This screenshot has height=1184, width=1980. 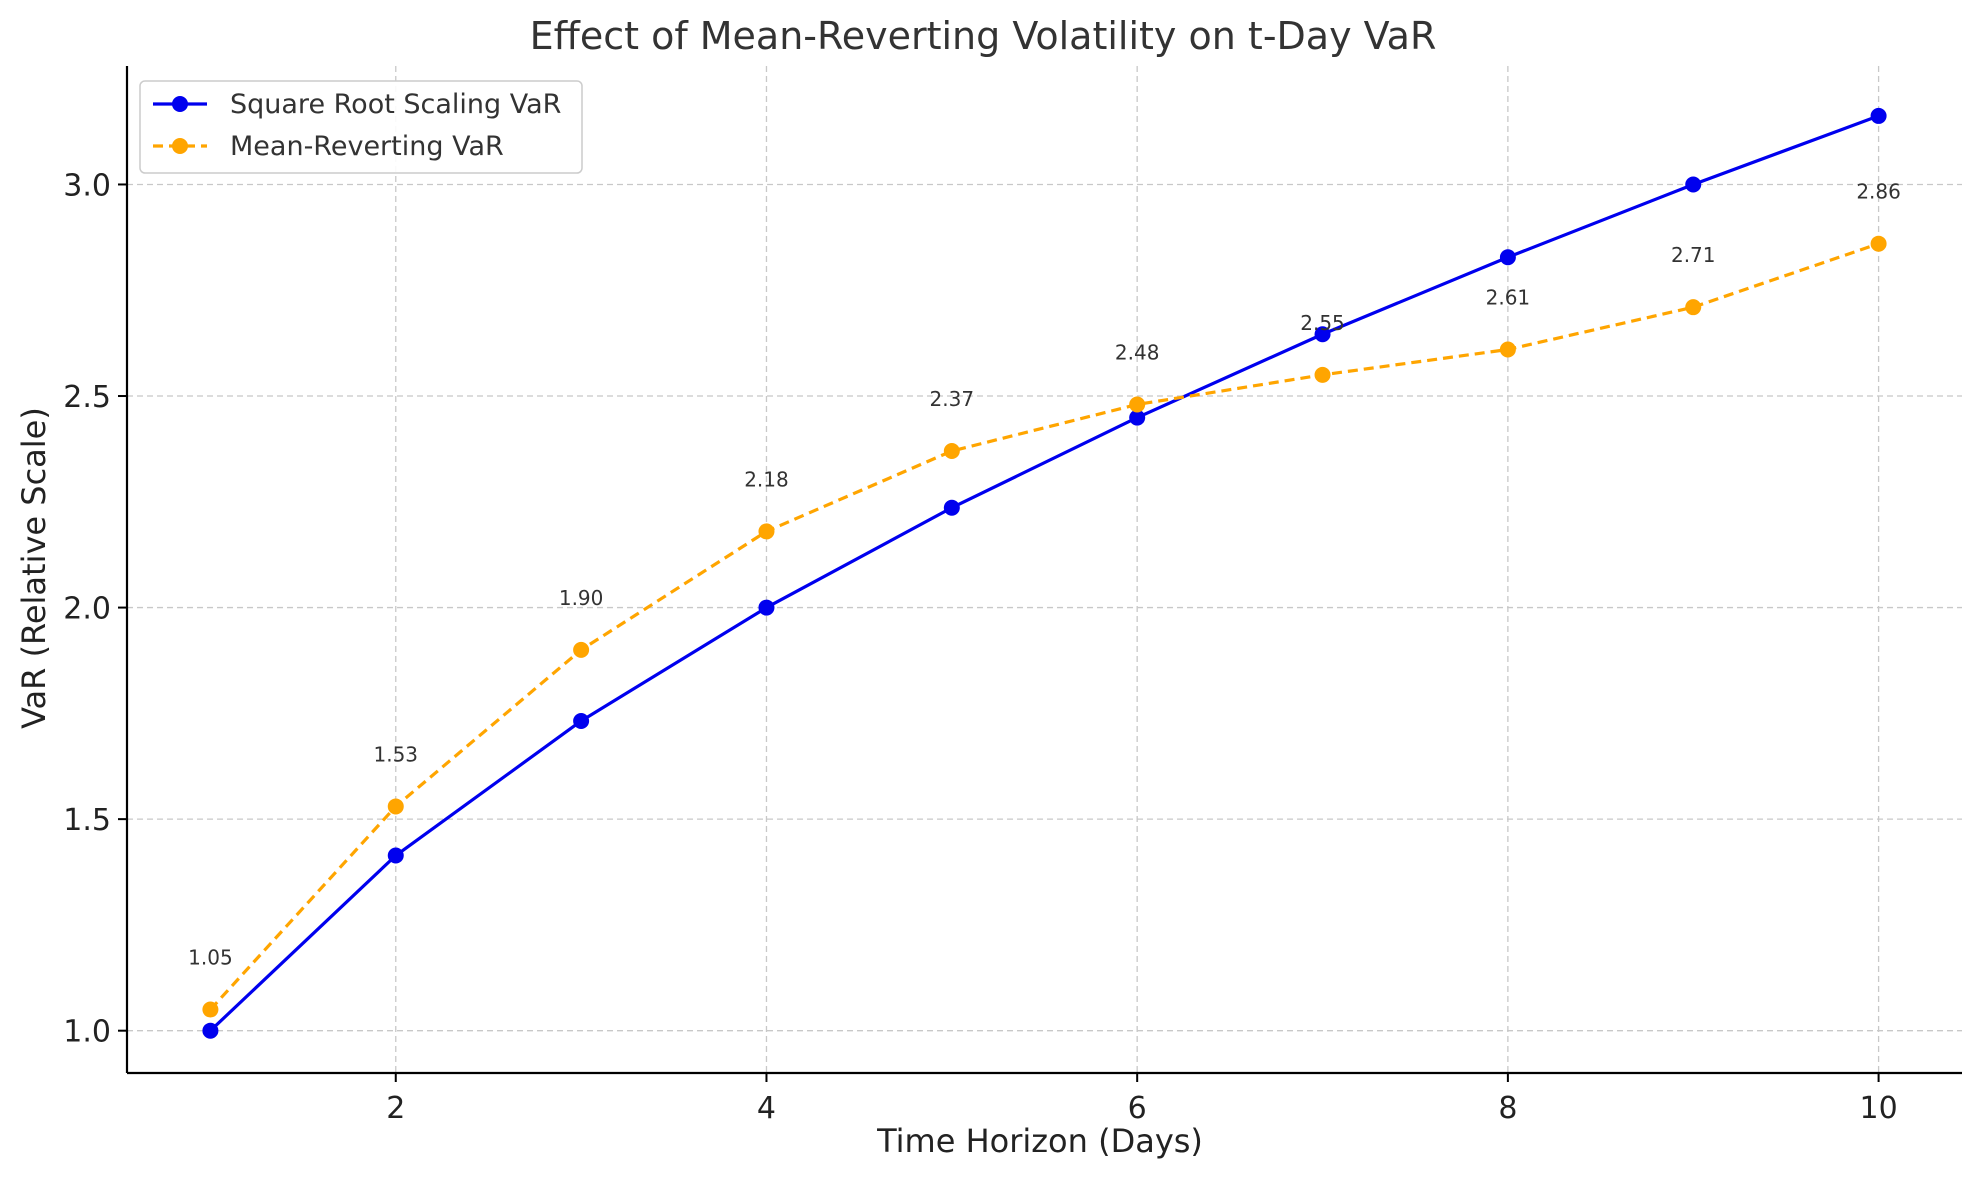 What do you see at coordinates (1137, 352) in the screenshot?
I see `data-label: 2.48` at bounding box center [1137, 352].